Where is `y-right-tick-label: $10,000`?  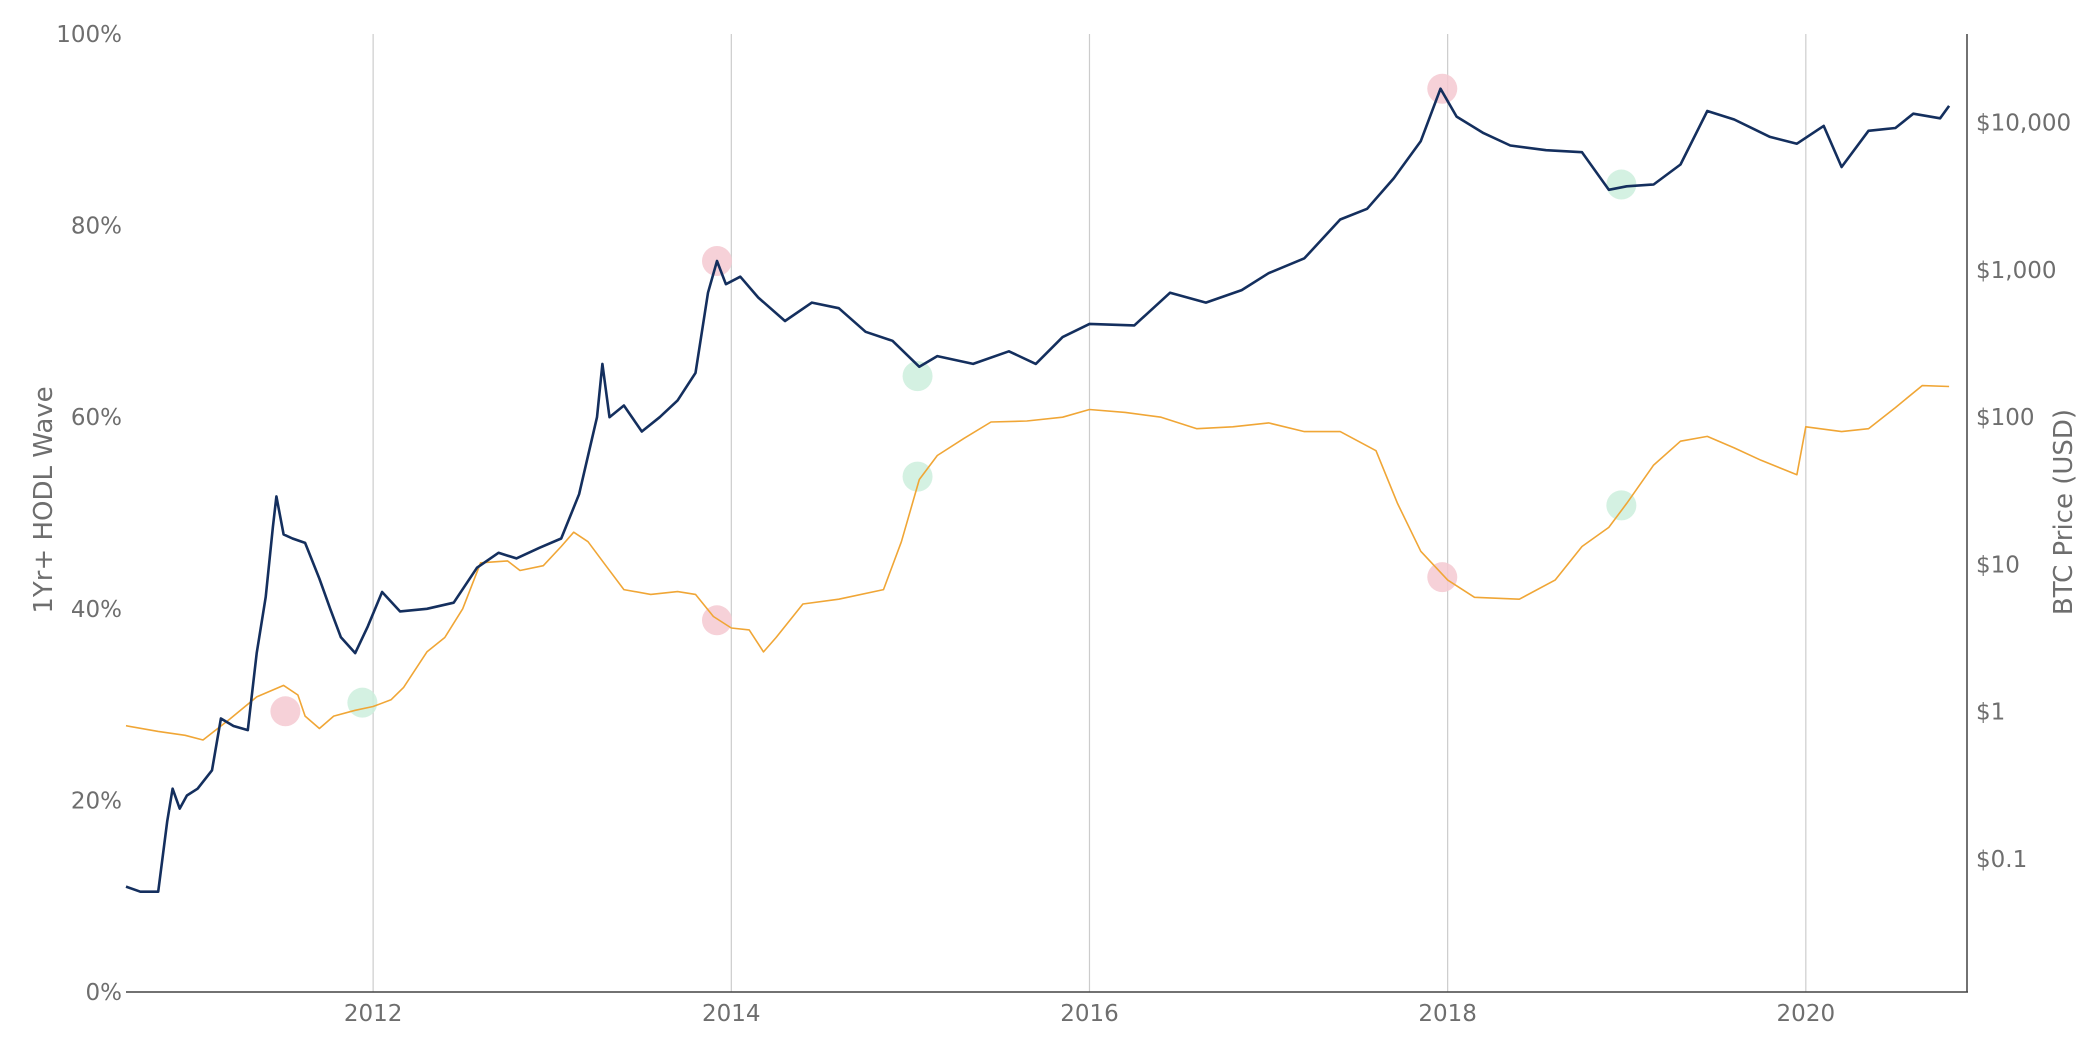 y-right-tick-label: $10,000 is located at coordinates (2023, 124).